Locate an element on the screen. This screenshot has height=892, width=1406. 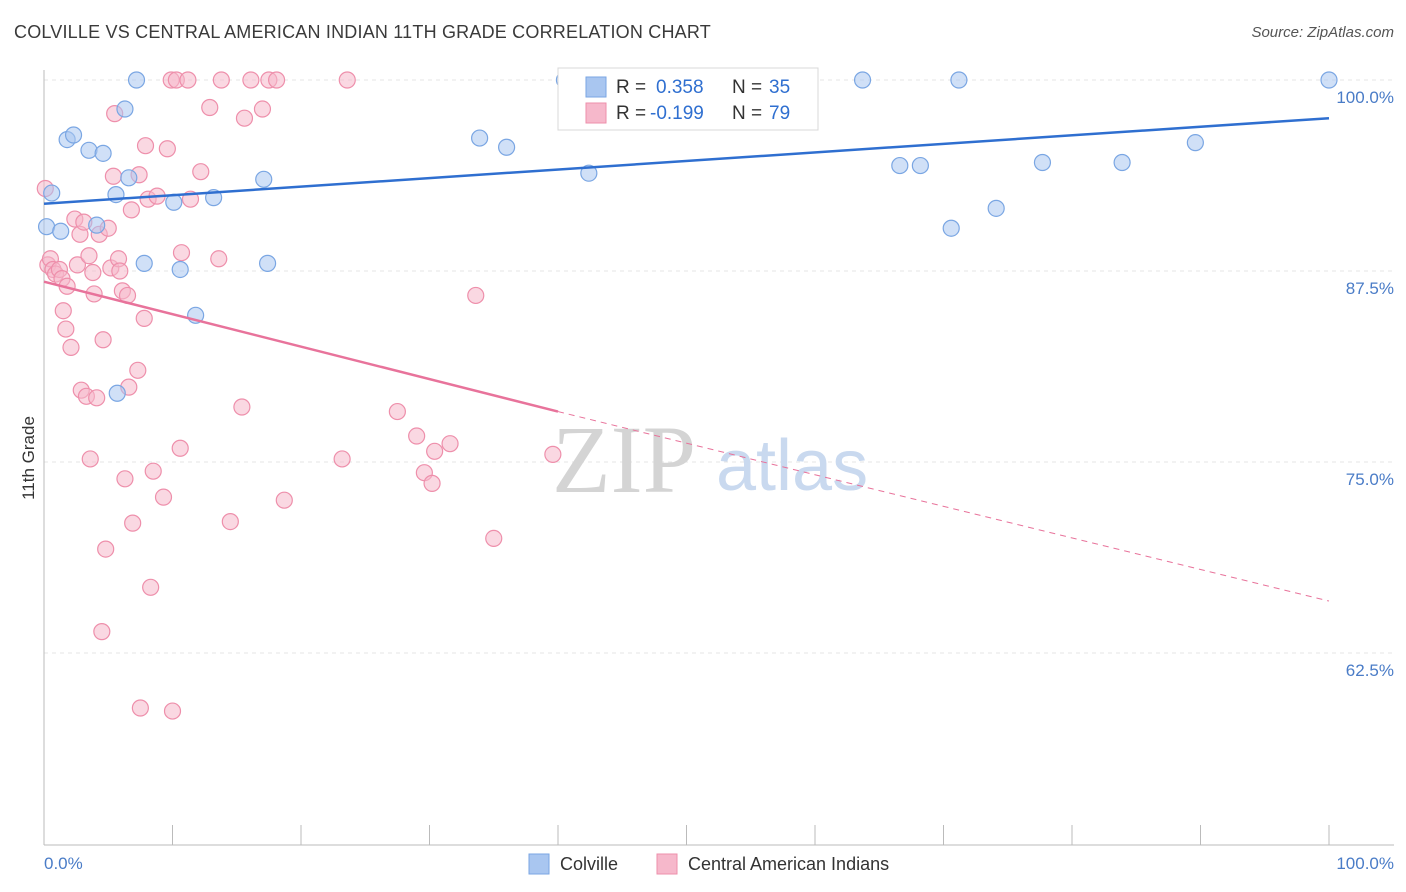
bottom-legend-swatch-colville is located at coordinates (539, 864).